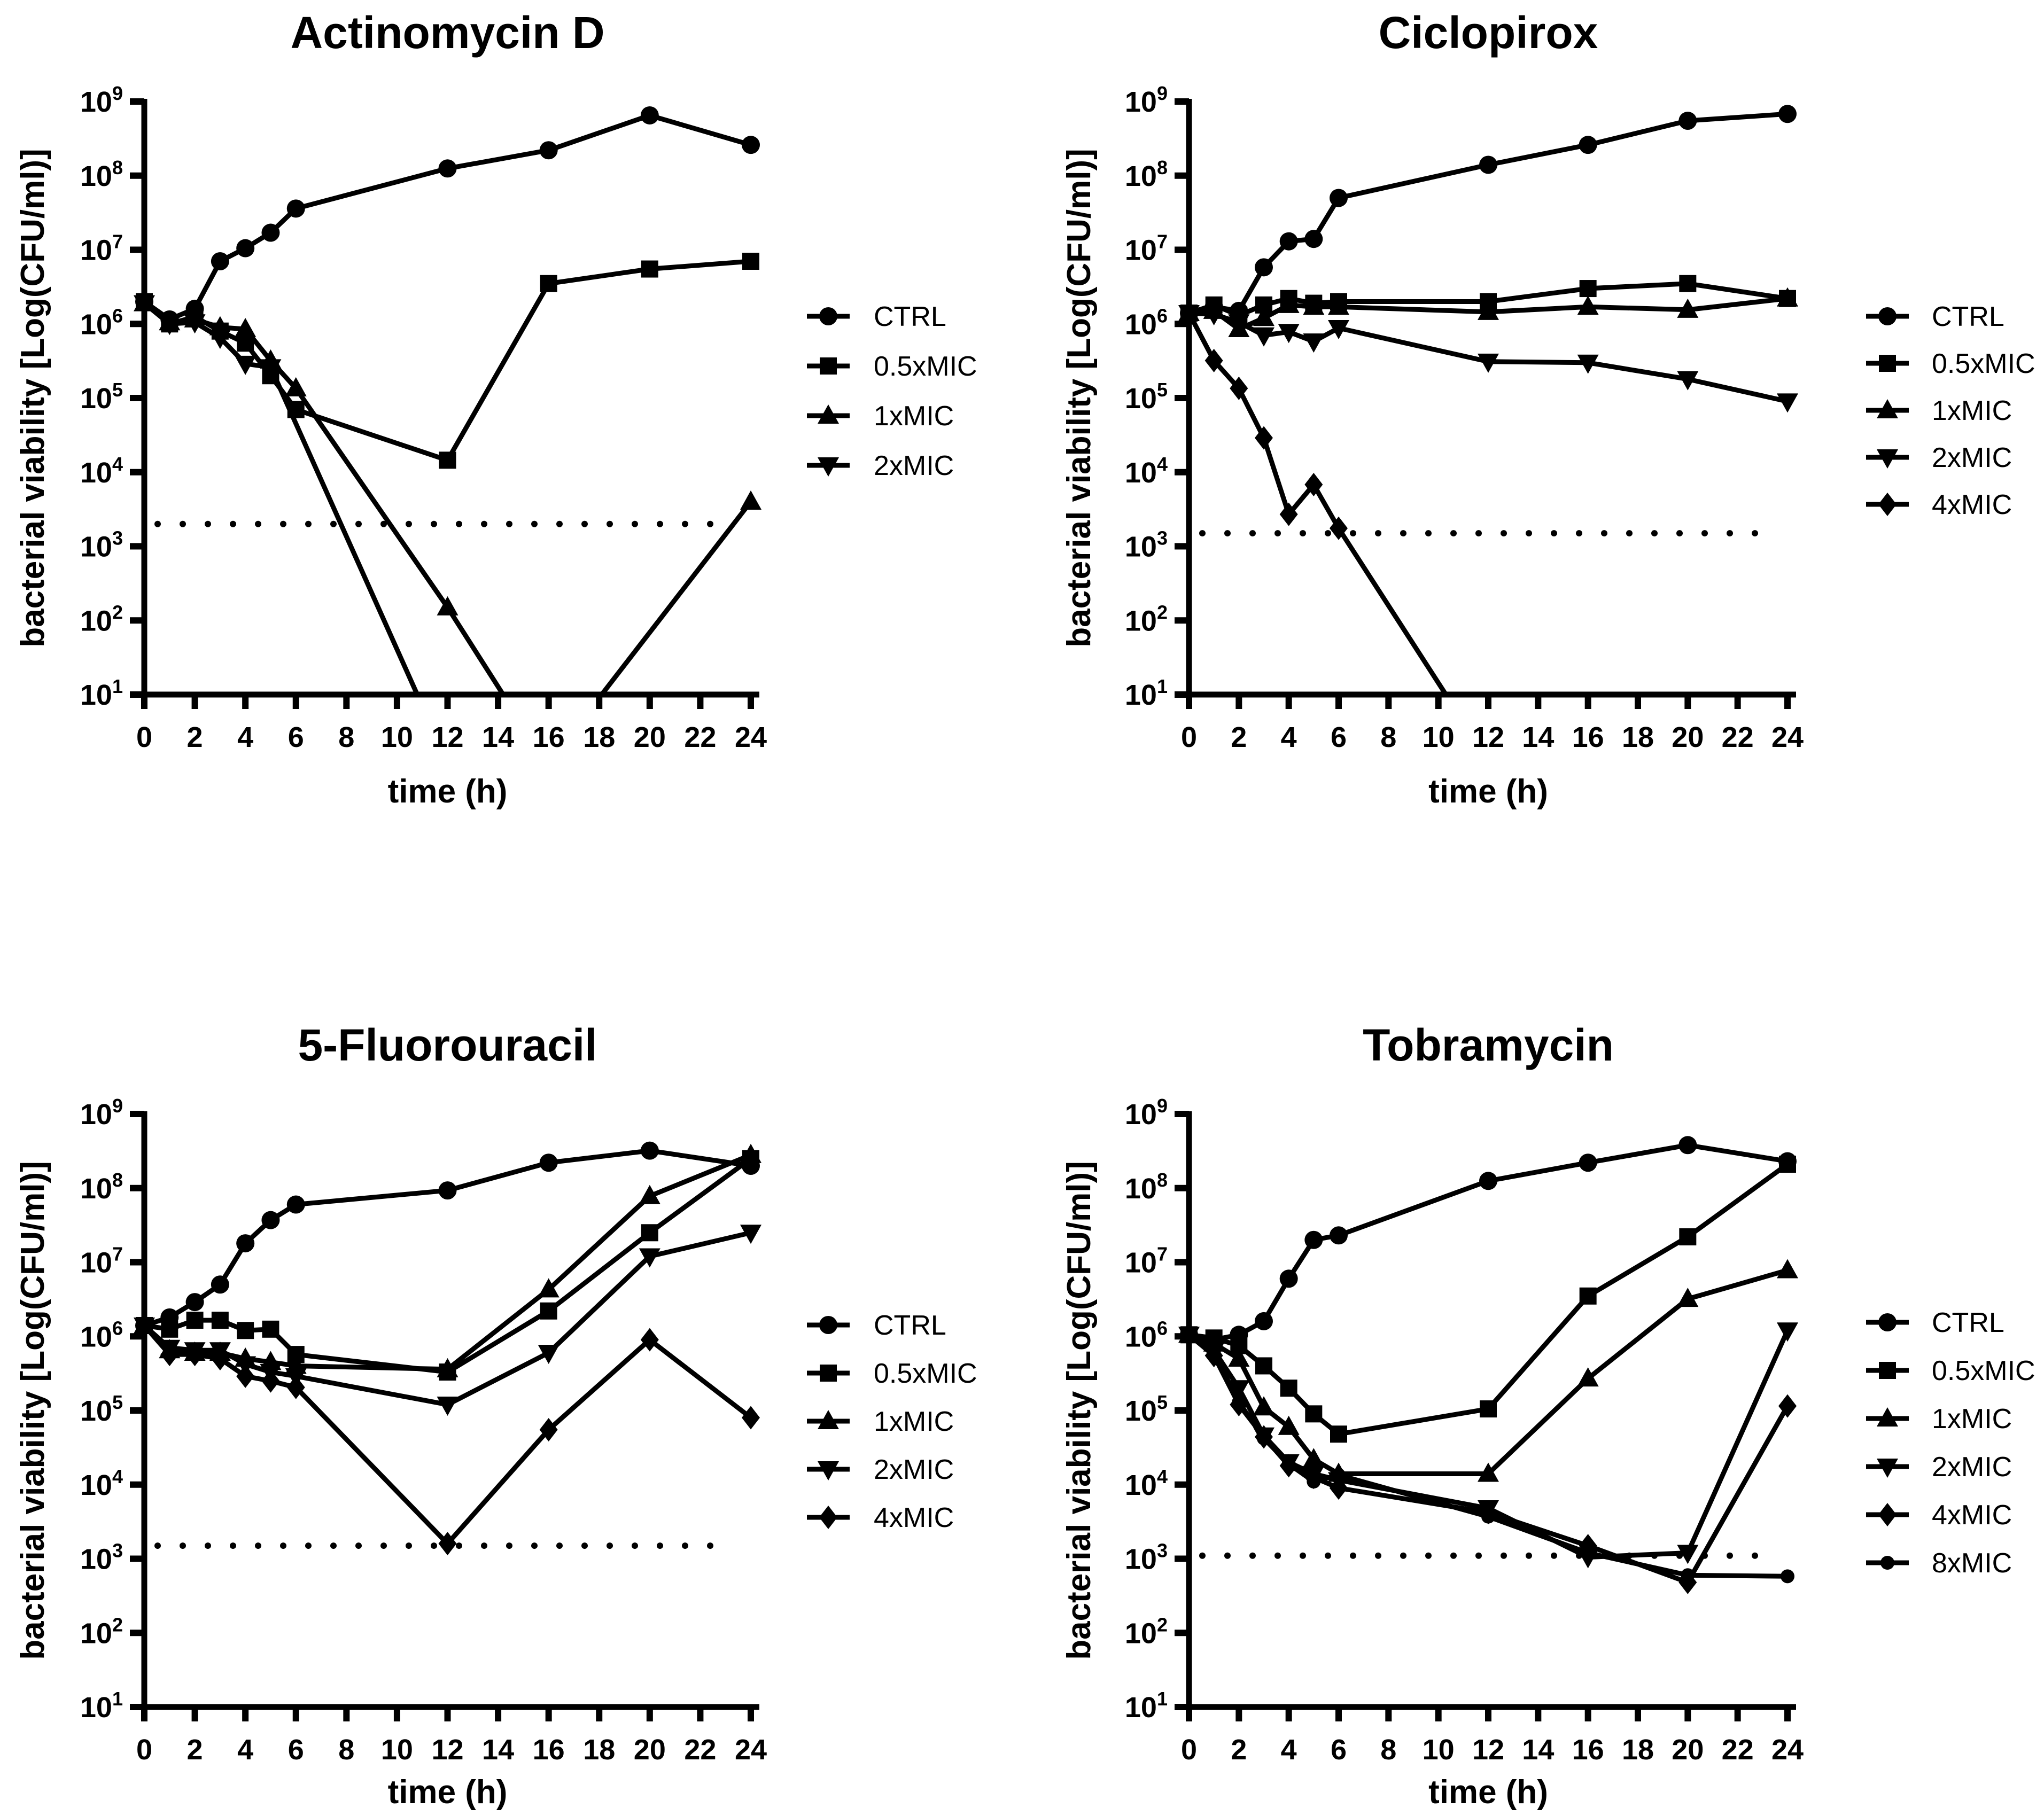  What do you see at coordinates (1968, 316) in the screenshot?
I see `legend-label: CTRL` at bounding box center [1968, 316].